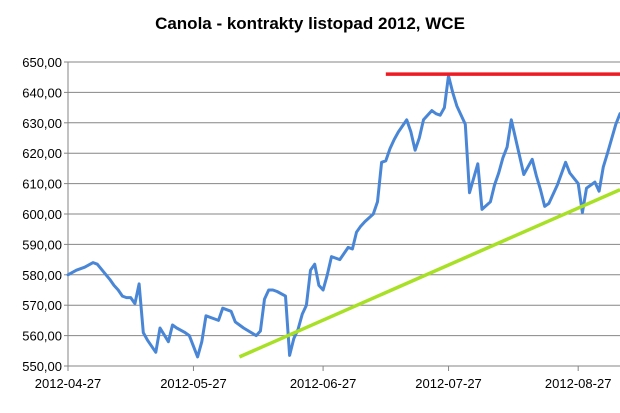 The width and height of the screenshot is (620, 413). What do you see at coordinates (42, 244) in the screenshot?
I see `y-tick-label: 590,00` at bounding box center [42, 244].